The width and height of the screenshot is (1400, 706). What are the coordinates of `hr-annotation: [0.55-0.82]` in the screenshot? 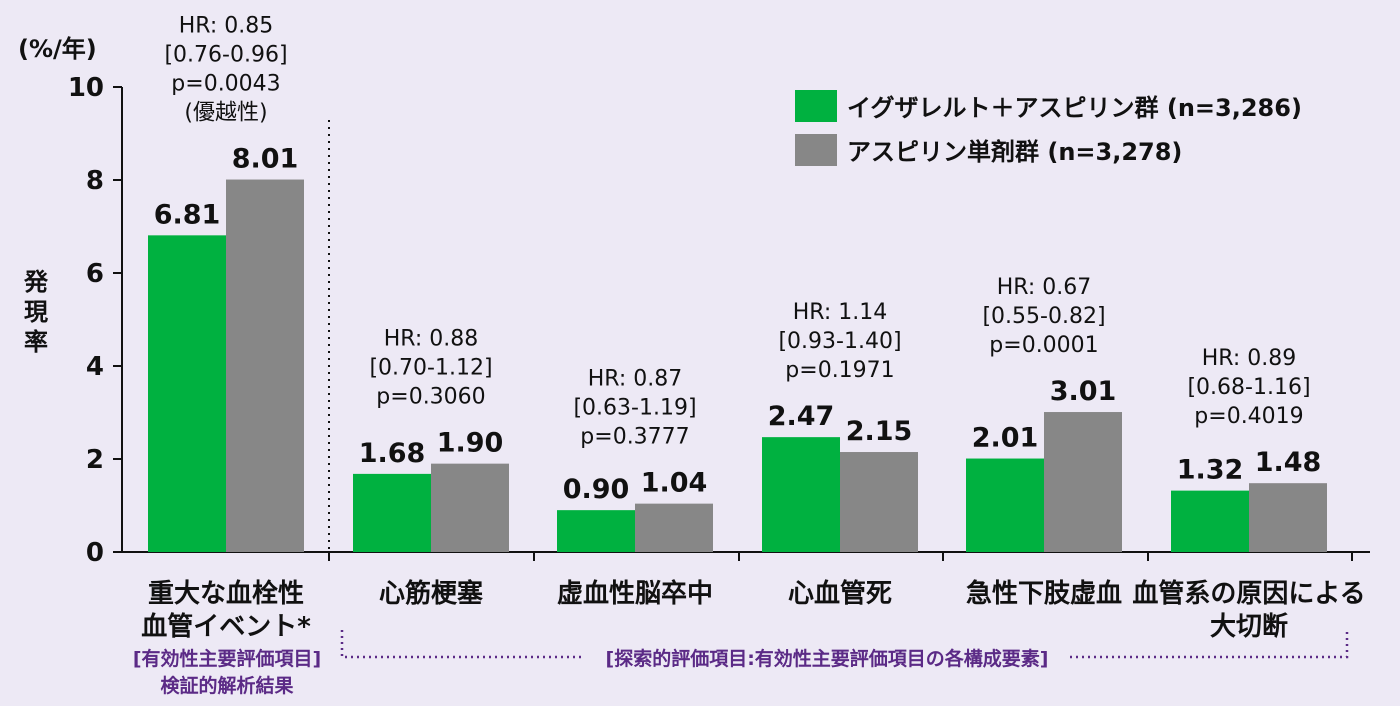 It's located at (1043, 316).